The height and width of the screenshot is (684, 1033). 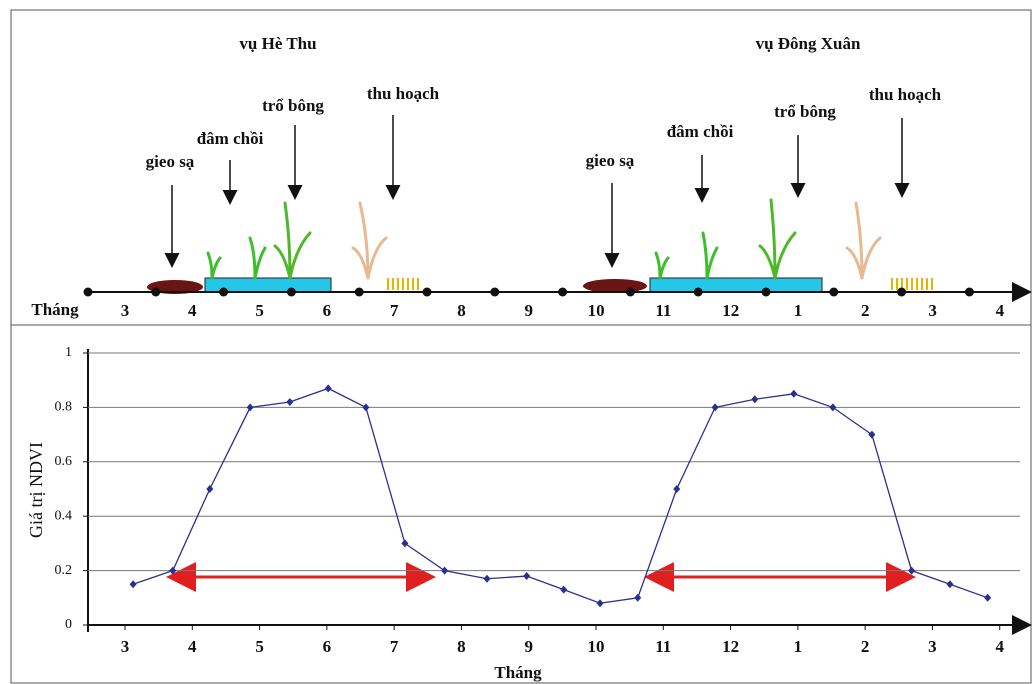 I want to click on x-tick-label: 8, so click(x=461, y=646).